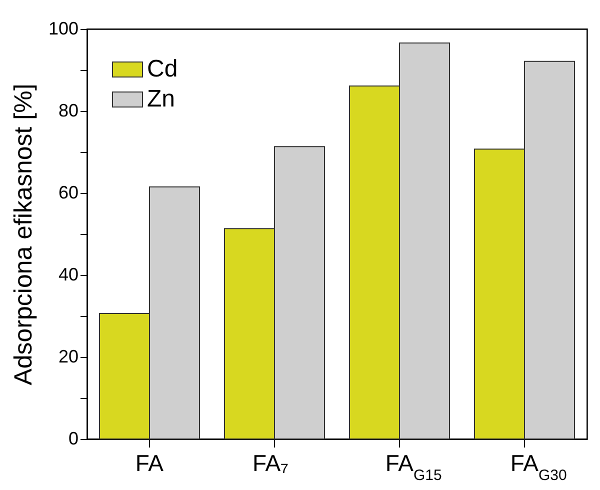  Describe the element at coordinates (270, 463) in the screenshot. I see `x-tick-label: FA₇` at that location.